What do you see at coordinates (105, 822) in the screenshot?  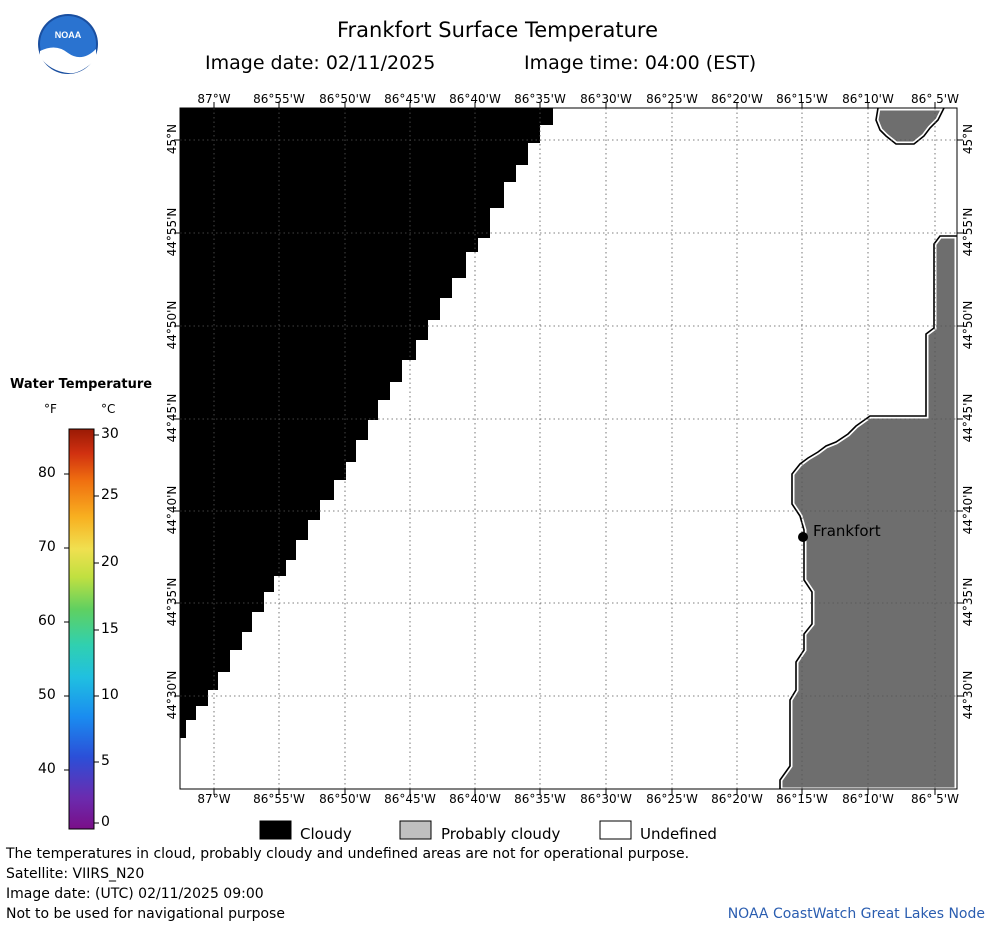 I see `celsius-tick-label: 0` at bounding box center [105, 822].